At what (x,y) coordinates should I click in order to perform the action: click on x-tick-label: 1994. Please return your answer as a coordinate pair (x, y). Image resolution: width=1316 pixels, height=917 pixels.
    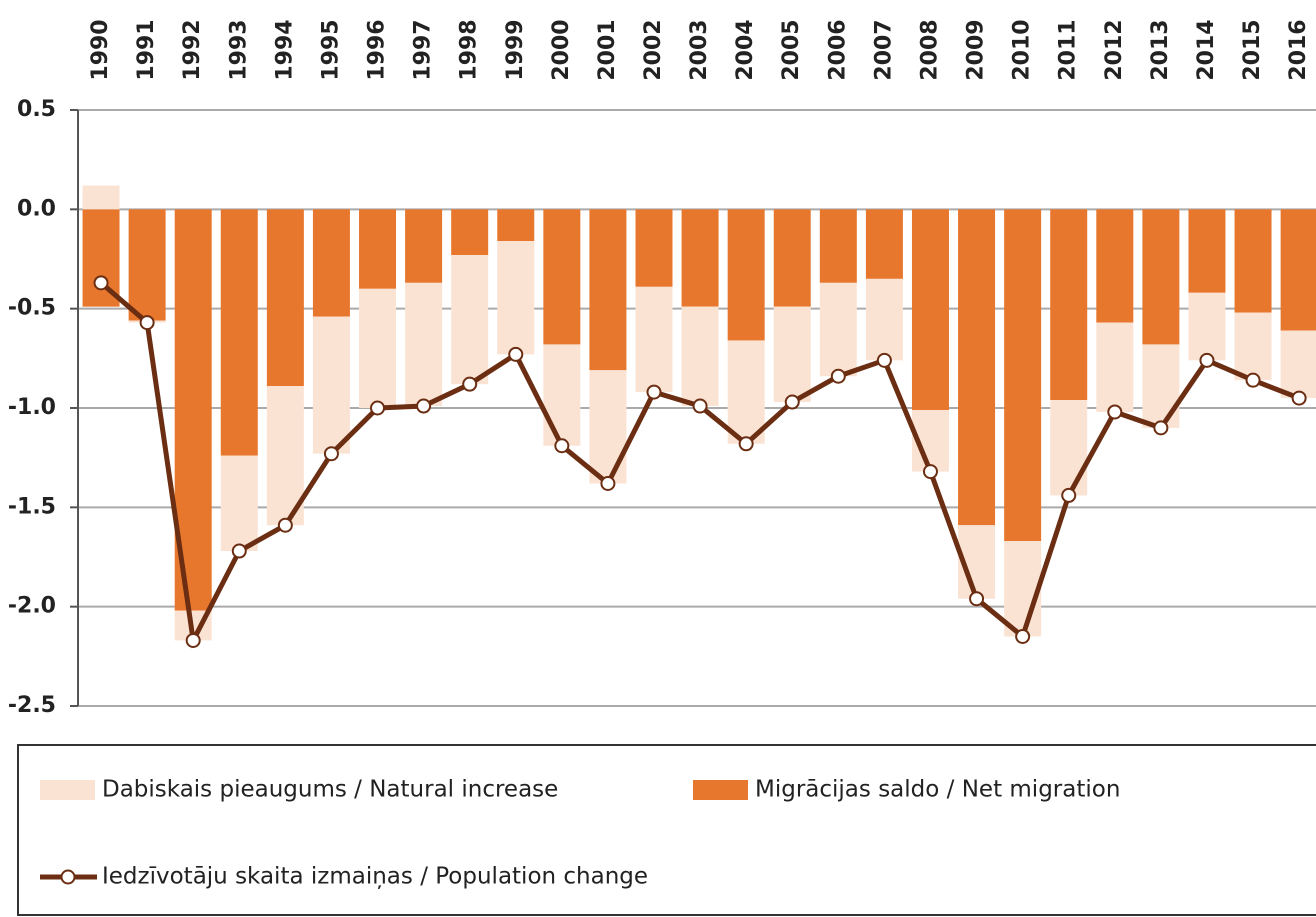
    Looking at the image, I should click on (284, 49).